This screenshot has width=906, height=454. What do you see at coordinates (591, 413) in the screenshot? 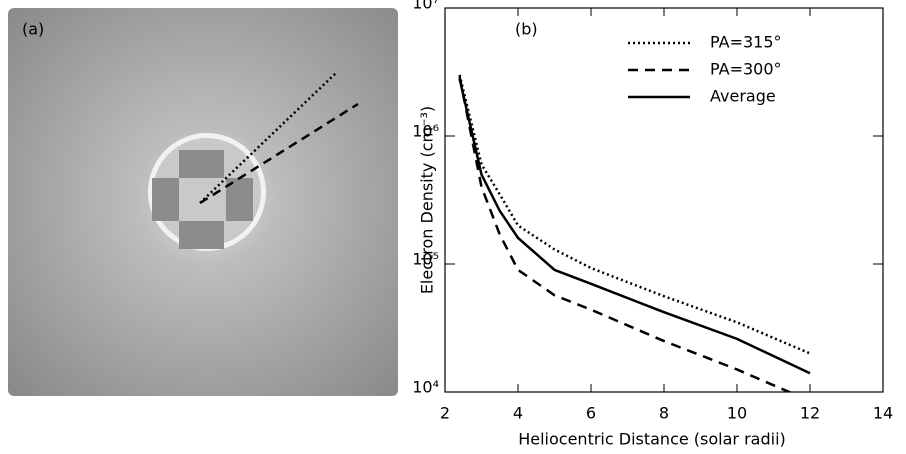
I see `x-tick-label: 6` at bounding box center [591, 413].